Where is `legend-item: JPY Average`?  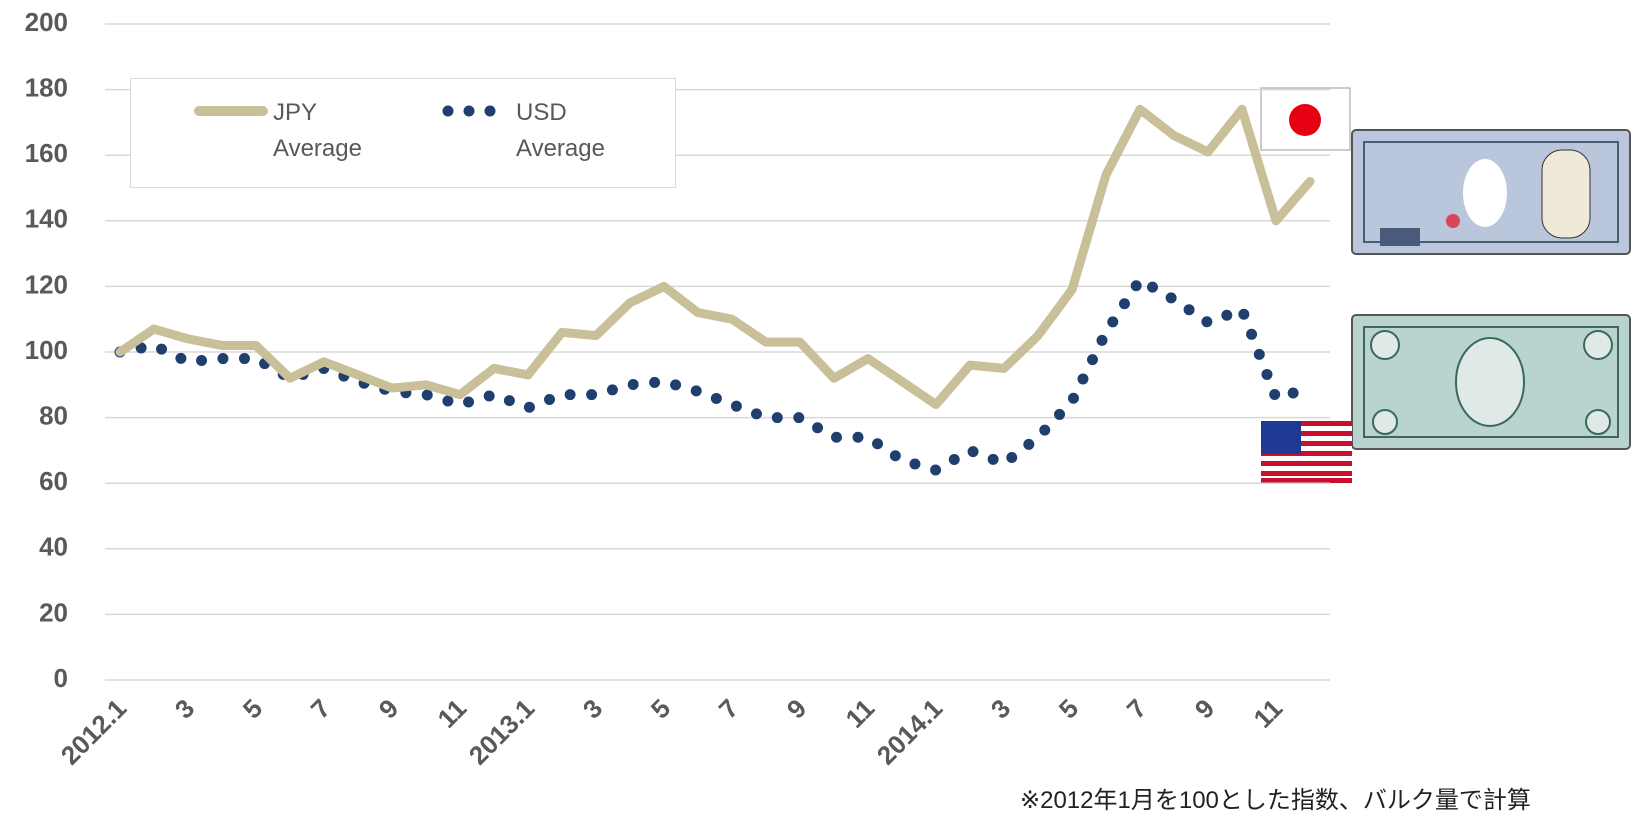 legend-item: JPY Average is located at coordinates (298, 133).